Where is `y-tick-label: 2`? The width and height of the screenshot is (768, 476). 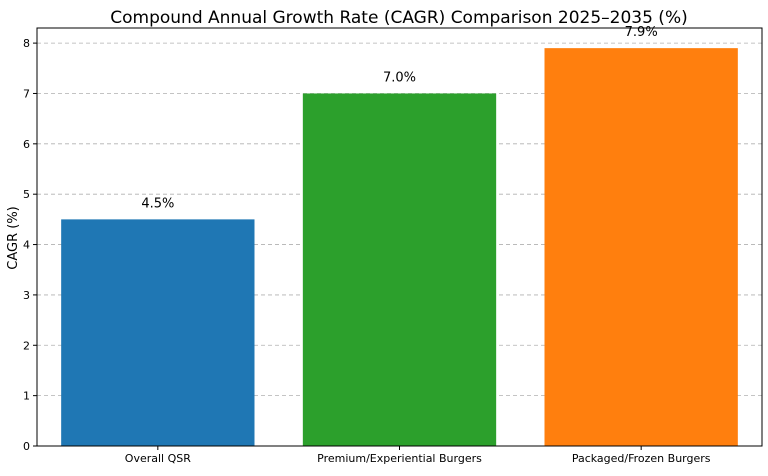
y-tick-label: 2 is located at coordinates (26, 345).